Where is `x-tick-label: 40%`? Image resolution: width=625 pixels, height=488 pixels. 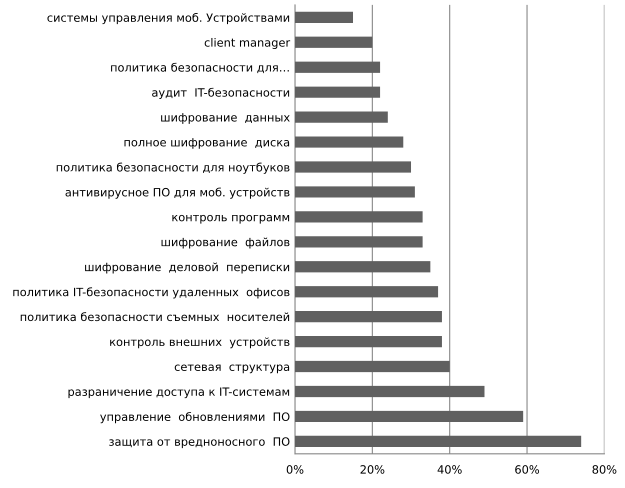
x-tick-label: 40% is located at coordinates (450, 469).